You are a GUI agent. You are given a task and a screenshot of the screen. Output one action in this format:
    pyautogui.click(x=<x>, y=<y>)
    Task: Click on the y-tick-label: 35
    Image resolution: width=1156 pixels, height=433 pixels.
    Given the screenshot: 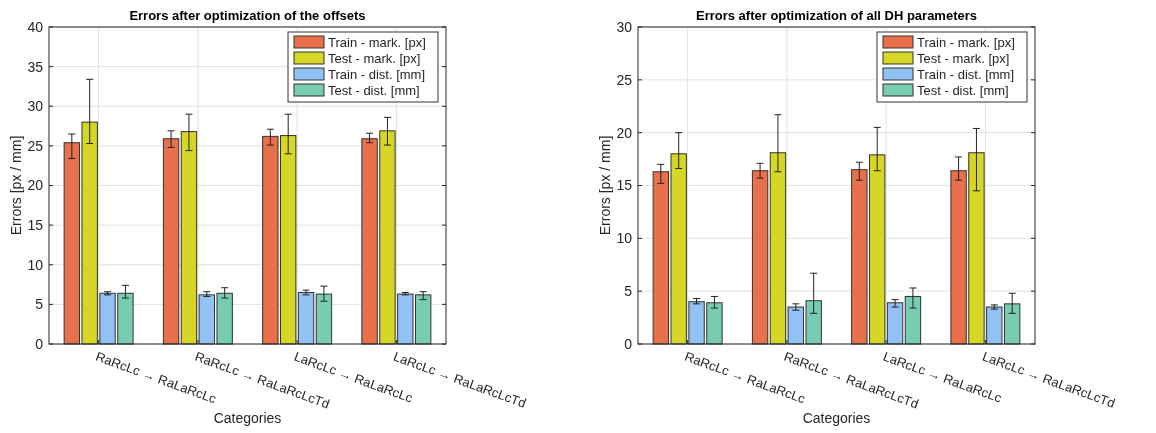 What is the action you would take?
    pyautogui.click(x=35, y=66)
    